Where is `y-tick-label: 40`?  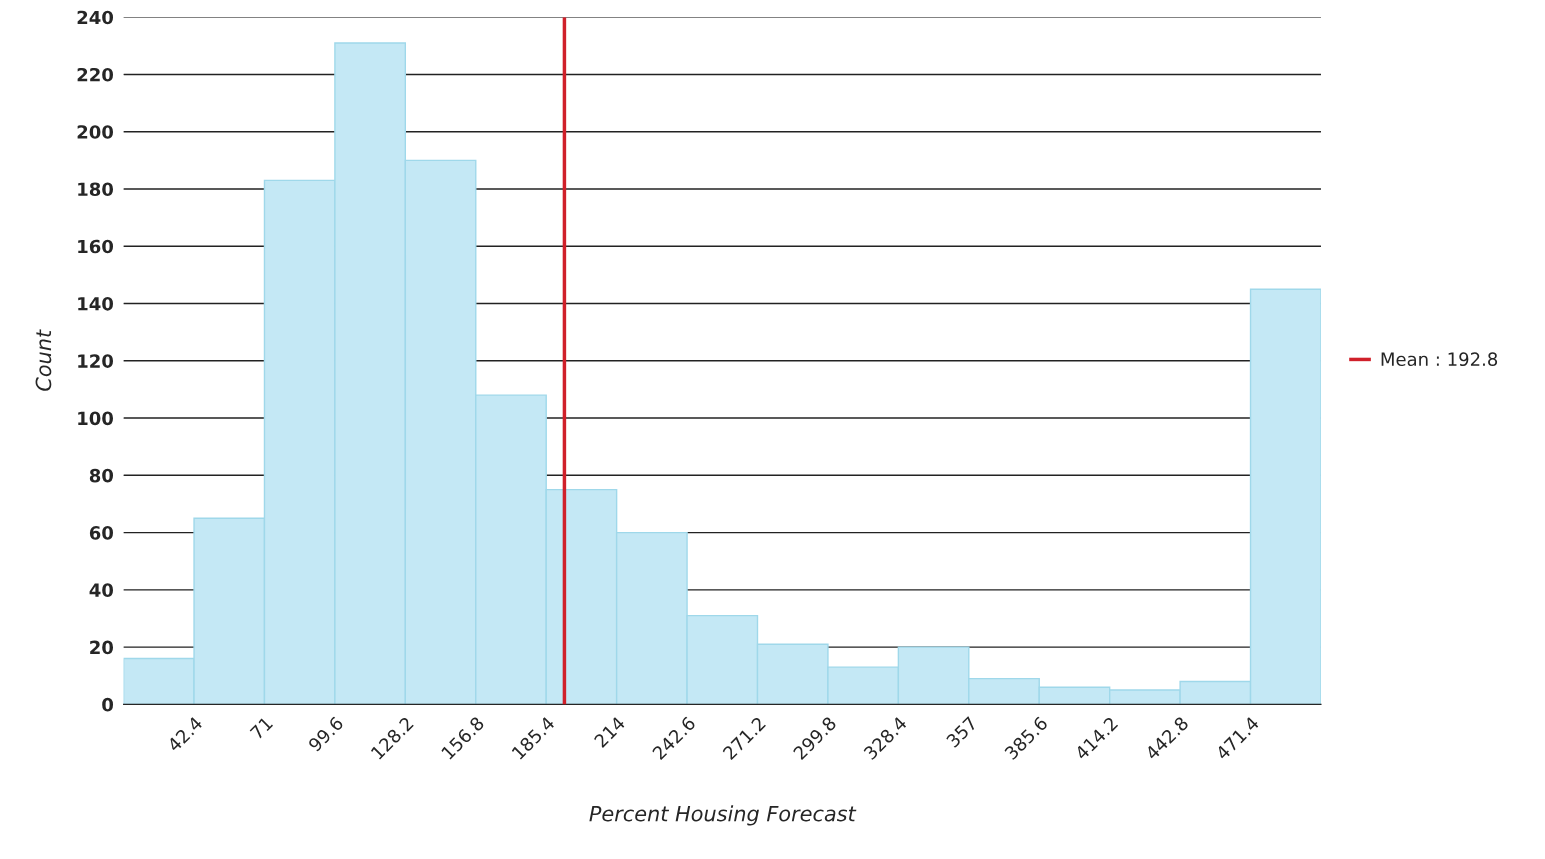
y-tick-label: 40 is located at coordinates (101, 590).